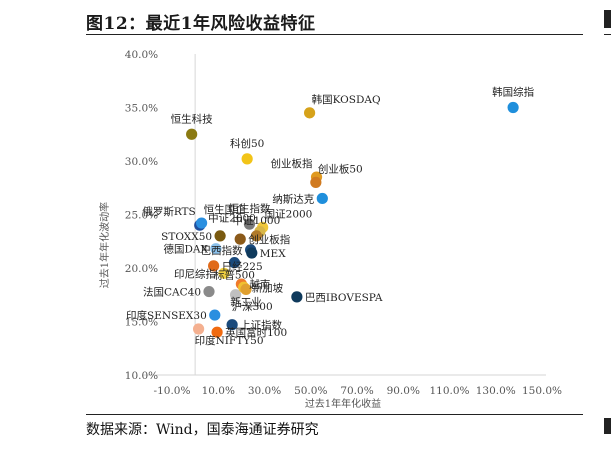 The height and width of the screenshot is (449, 611). I want to click on point-label: STOXX50, so click(186, 237).